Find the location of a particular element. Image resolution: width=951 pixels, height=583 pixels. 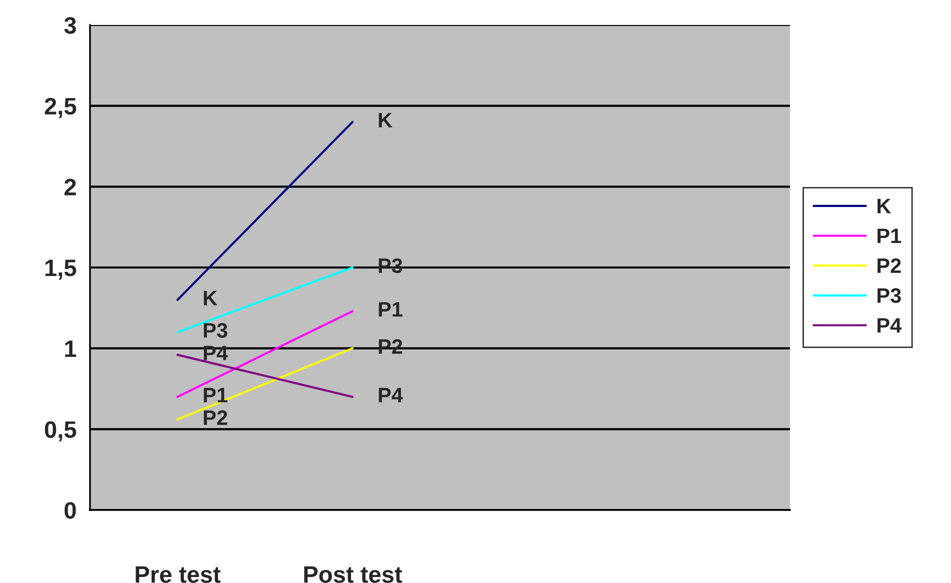

legend-label: P2 is located at coordinates (889, 265).